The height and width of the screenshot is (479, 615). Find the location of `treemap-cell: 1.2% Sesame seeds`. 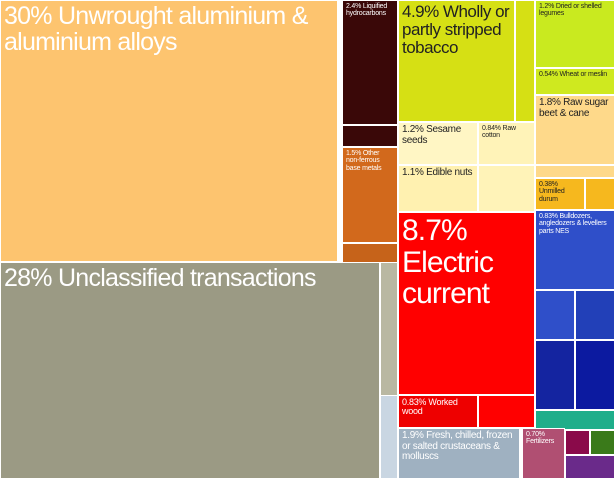

treemap-cell: 1.2% Sesame seeds is located at coordinates (438, 143).